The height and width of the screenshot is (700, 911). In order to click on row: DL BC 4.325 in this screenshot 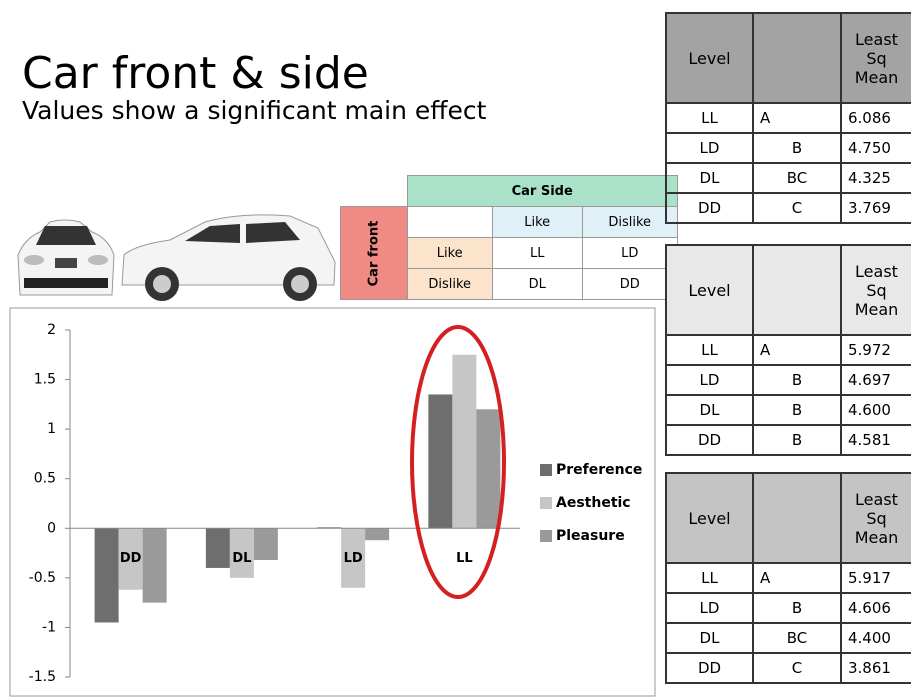, I will do `click(788, 178)`.